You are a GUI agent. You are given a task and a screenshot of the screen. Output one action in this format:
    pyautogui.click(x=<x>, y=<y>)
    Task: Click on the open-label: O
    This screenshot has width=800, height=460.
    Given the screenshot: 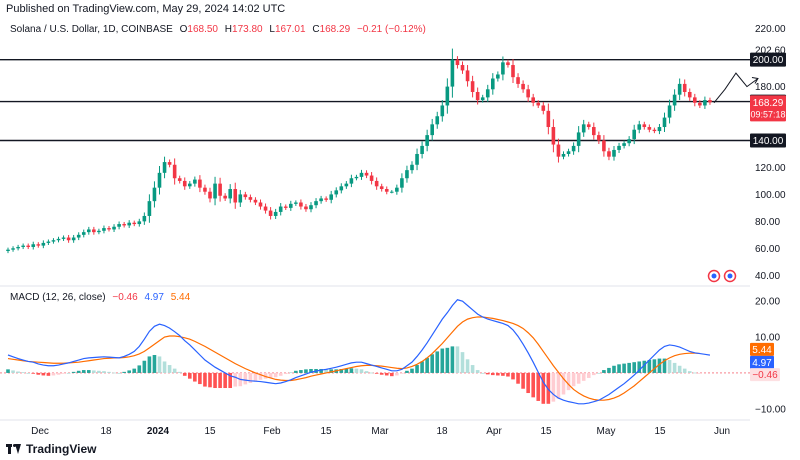 What is the action you would take?
    pyautogui.click(x=183, y=29)
    